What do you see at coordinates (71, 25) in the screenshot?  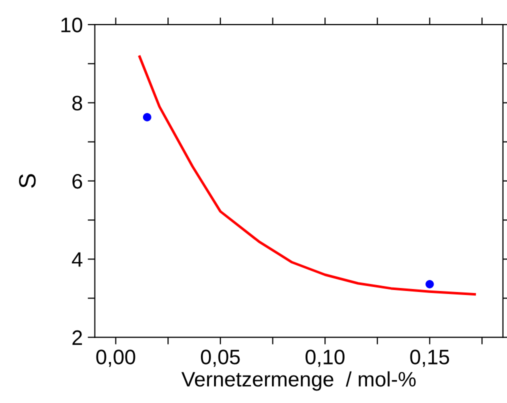 I see `y-tick-label: 10` at bounding box center [71, 25].